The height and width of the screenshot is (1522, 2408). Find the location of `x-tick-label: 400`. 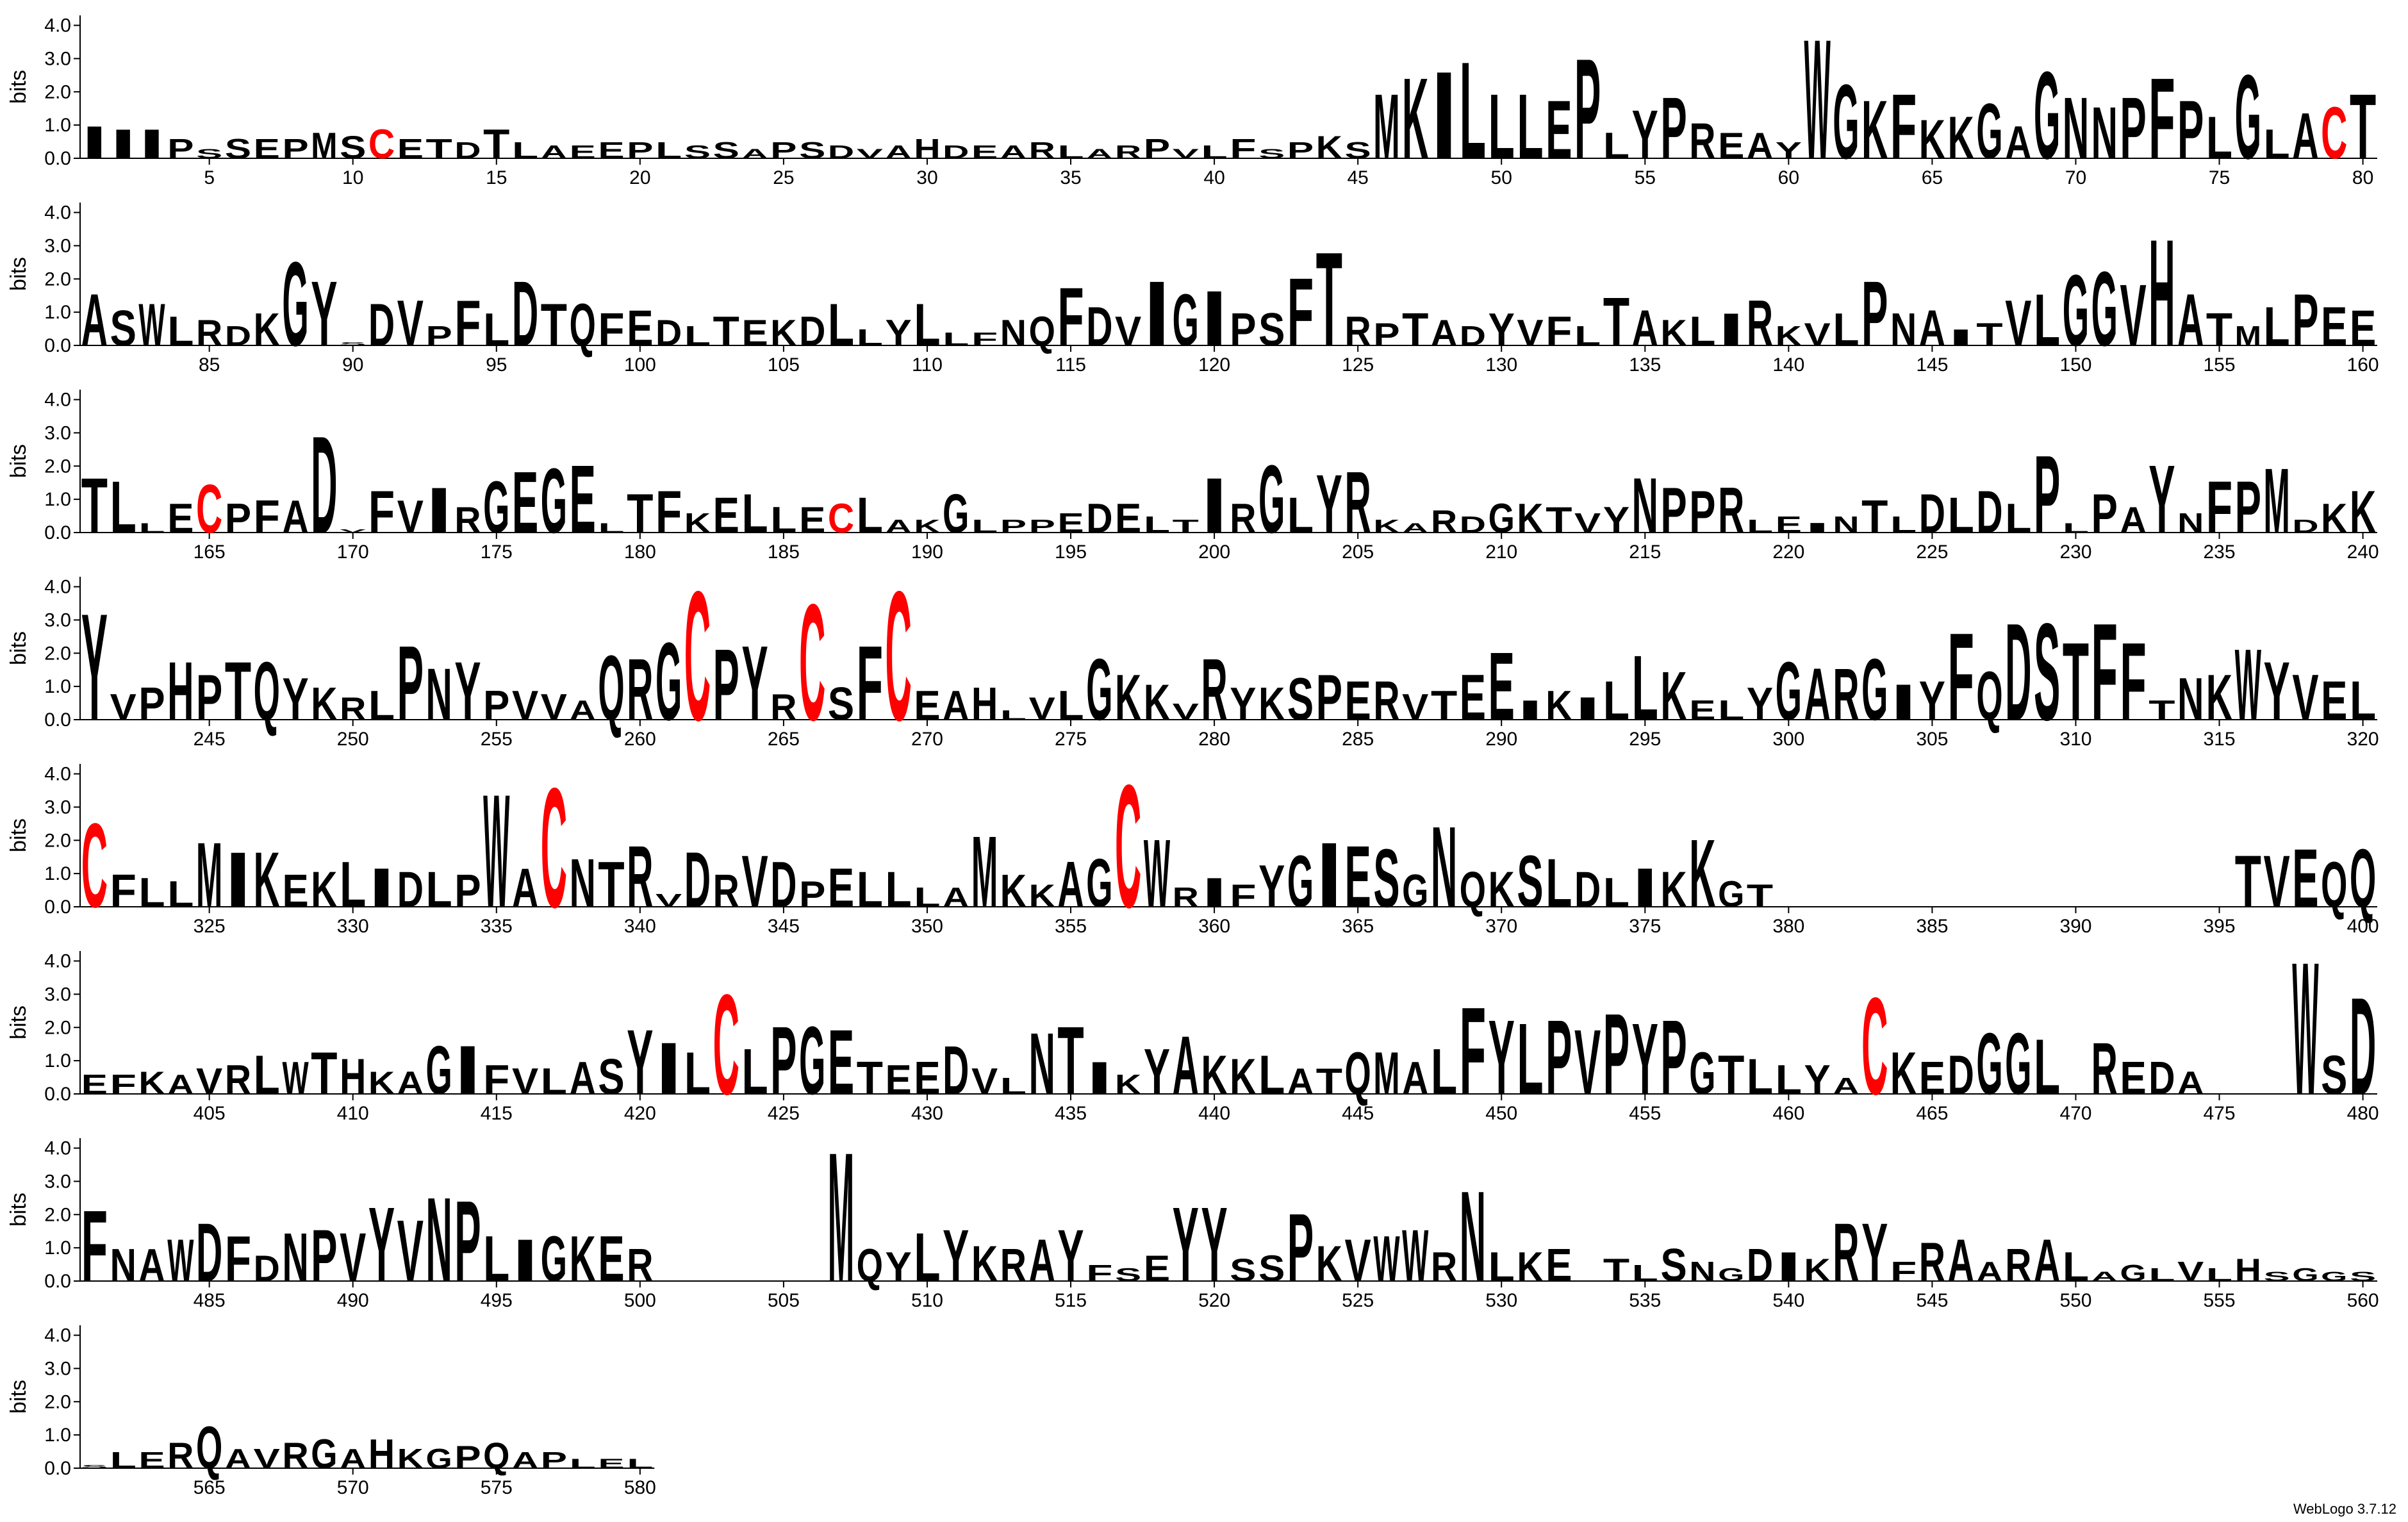

x-tick-label: 400 is located at coordinates (2363, 926).